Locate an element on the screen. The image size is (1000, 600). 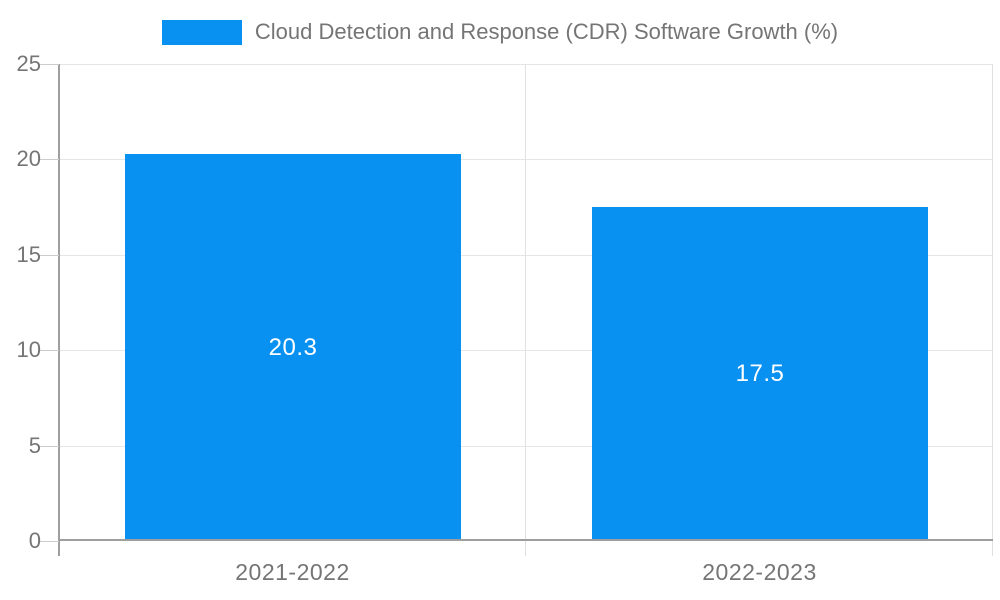
bar-value-label: 17.5 is located at coordinates (760, 373).